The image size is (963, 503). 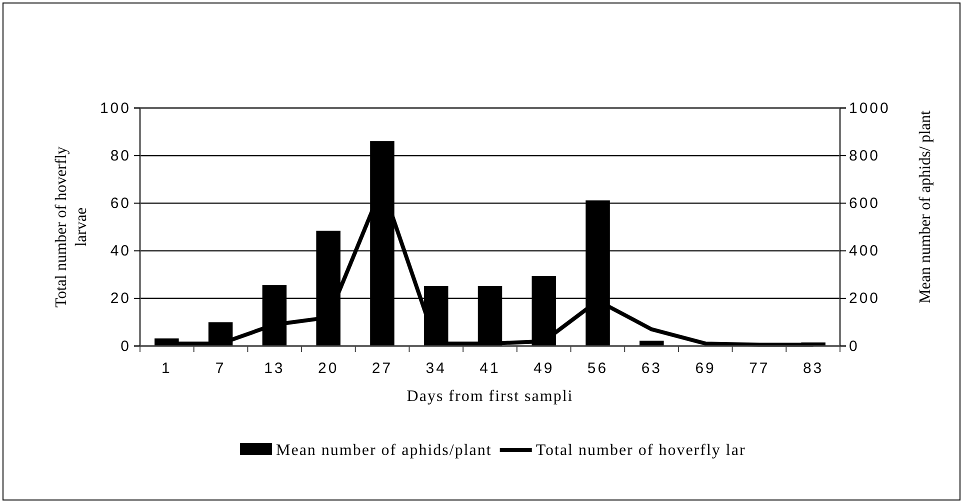 What do you see at coordinates (120, 251) in the screenshot?
I see `y-tick-label: 40` at bounding box center [120, 251].